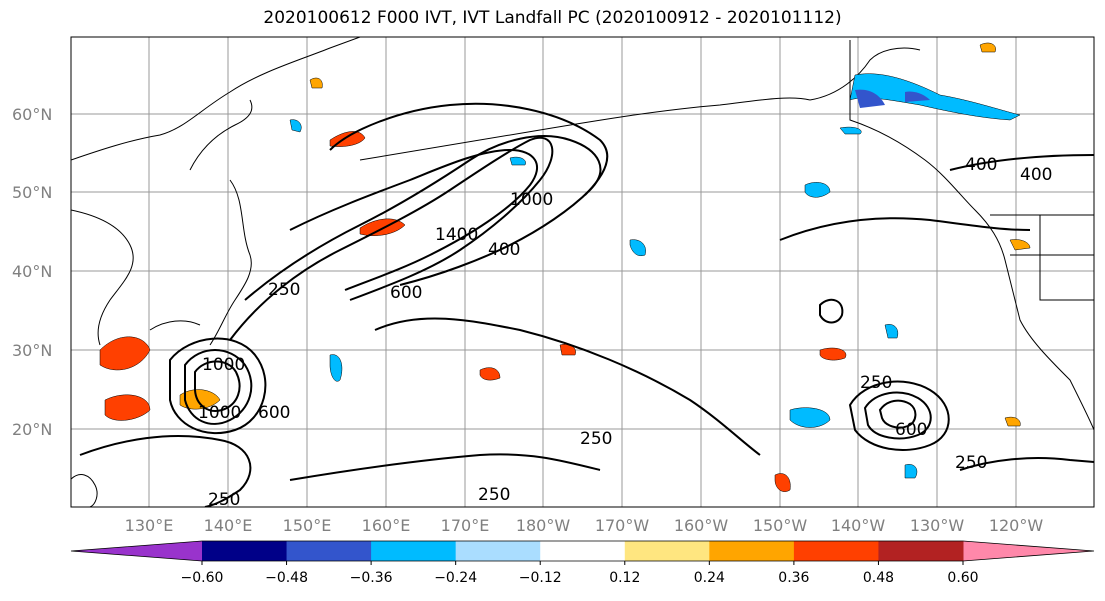 Image resolution: width=1105 pixels, height=601 pixels. Describe the element at coordinates (32, 192) in the screenshot. I see `lat-label: 50°N` at that location.